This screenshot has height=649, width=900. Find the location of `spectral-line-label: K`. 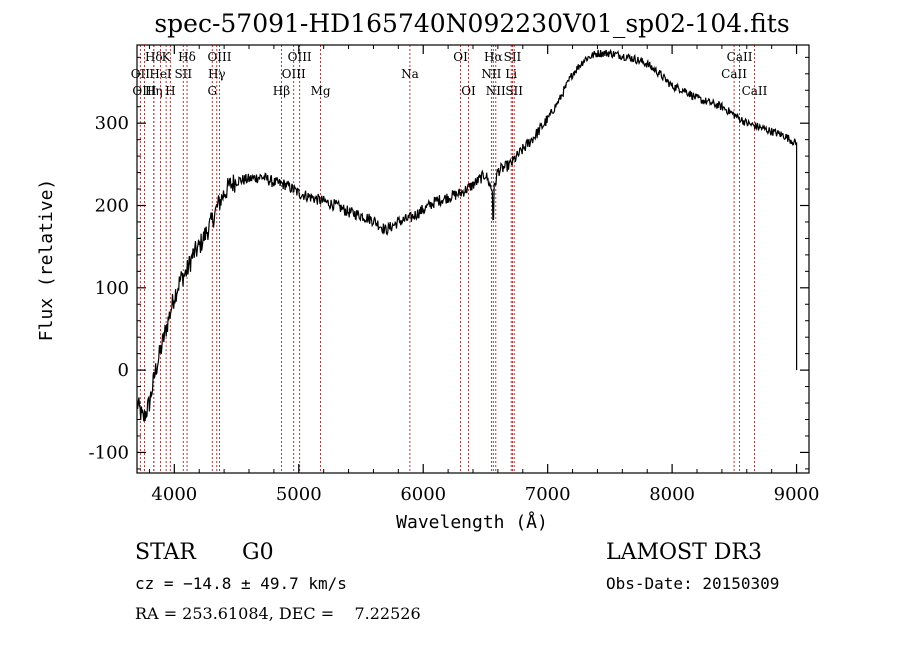

spectral-line-label: K is located at coordinates (167, 57).